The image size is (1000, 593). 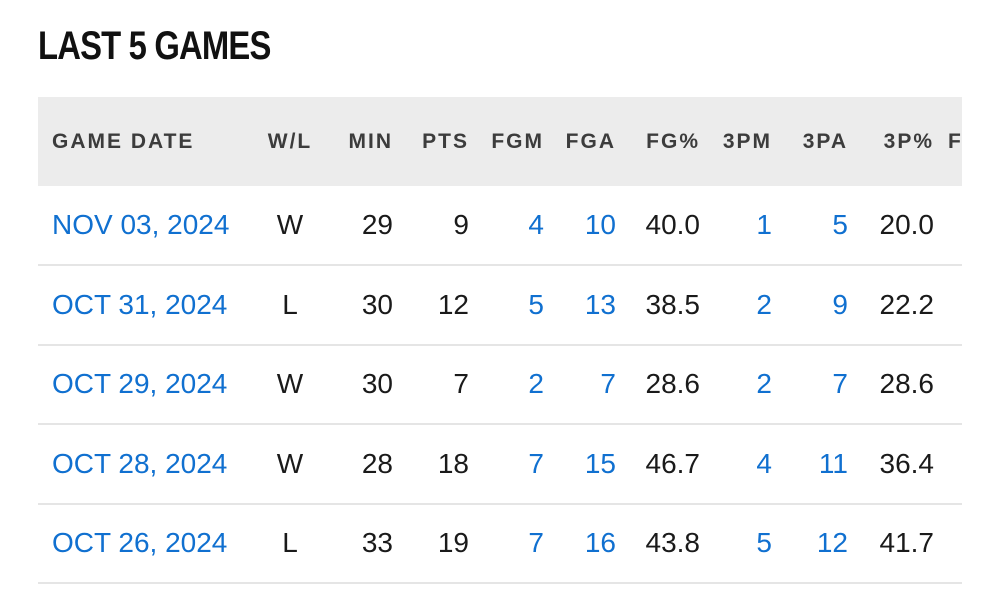 I want to click on cell-3pm-link: 5, so click(x=764, y=543).